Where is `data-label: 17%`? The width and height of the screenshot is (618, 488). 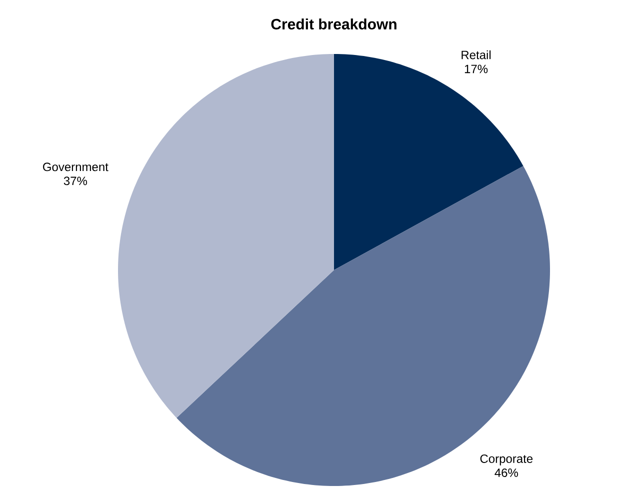 data-label: 17% is located at coordinates (476, 69).